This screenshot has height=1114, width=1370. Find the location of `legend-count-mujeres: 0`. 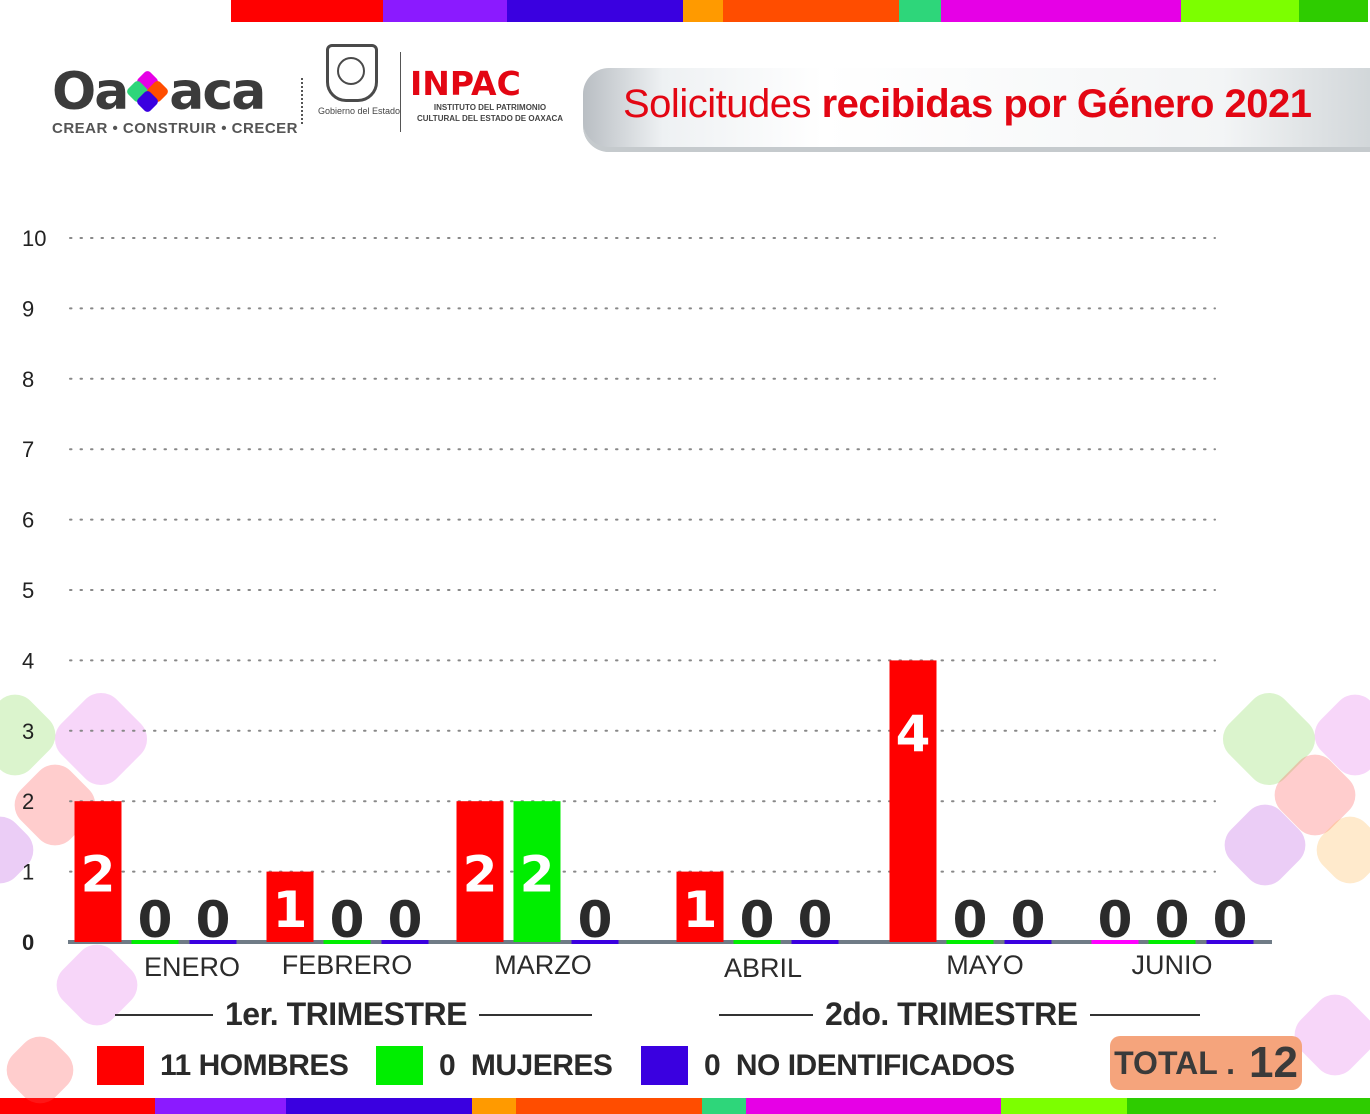

legend-count-mujeres: 0 is located at coordinates (447, 1065).